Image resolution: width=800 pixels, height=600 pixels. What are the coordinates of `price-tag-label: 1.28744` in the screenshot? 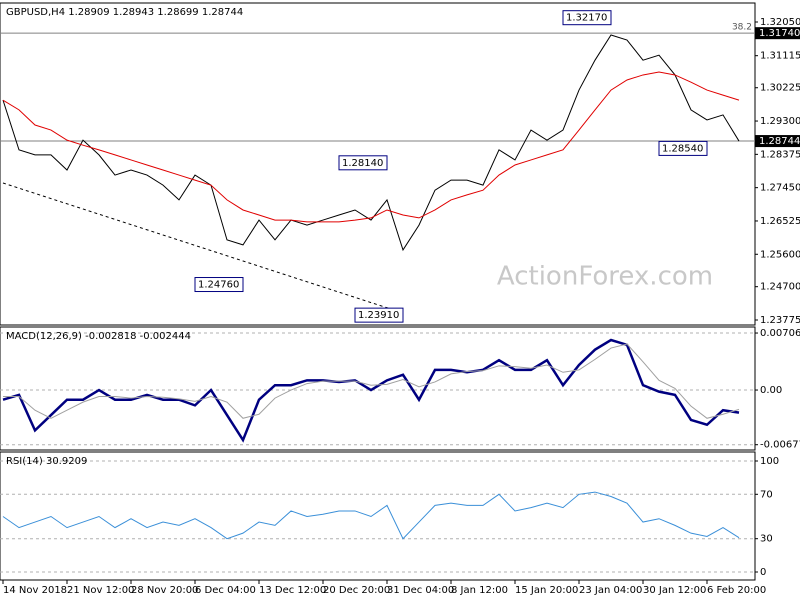 It's located at (779, 141).